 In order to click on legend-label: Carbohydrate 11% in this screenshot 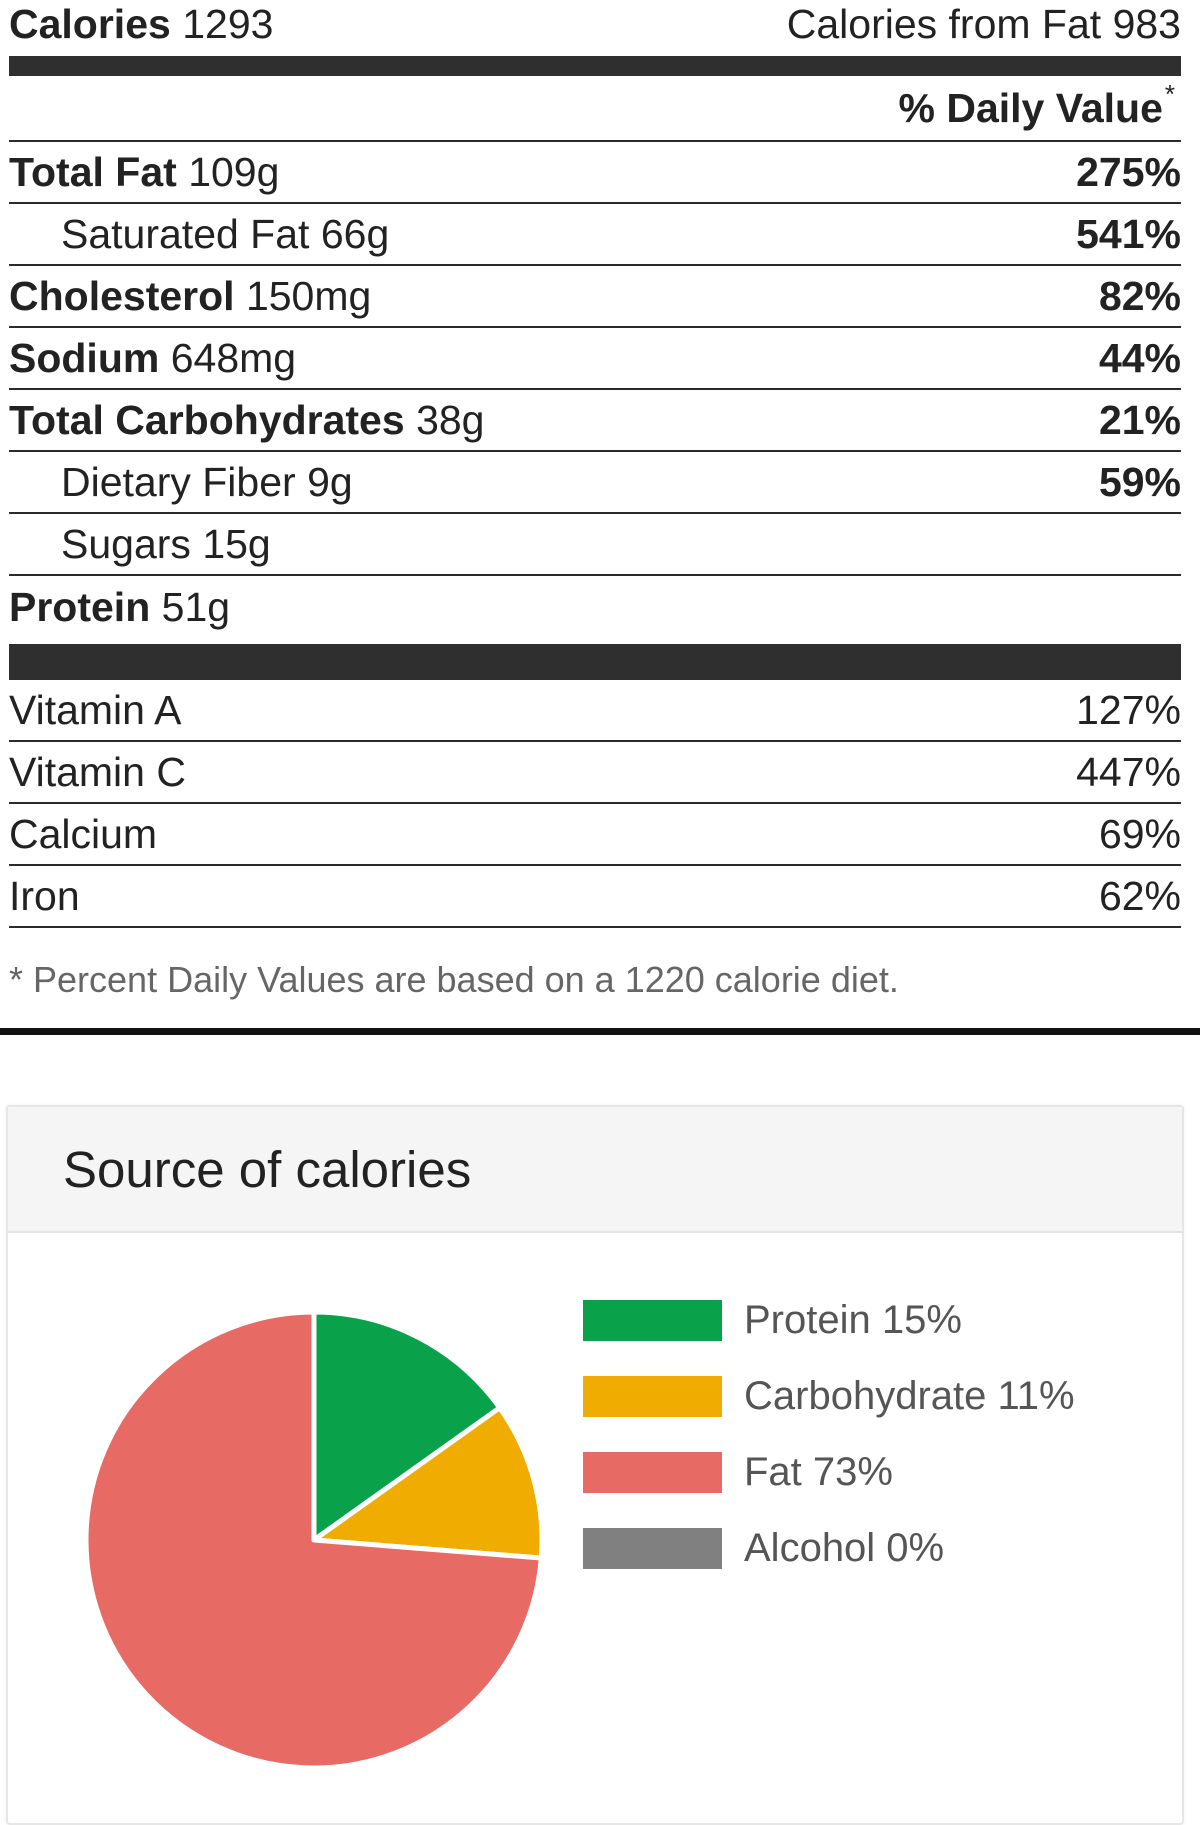, I will do `click(909, 1395)`.